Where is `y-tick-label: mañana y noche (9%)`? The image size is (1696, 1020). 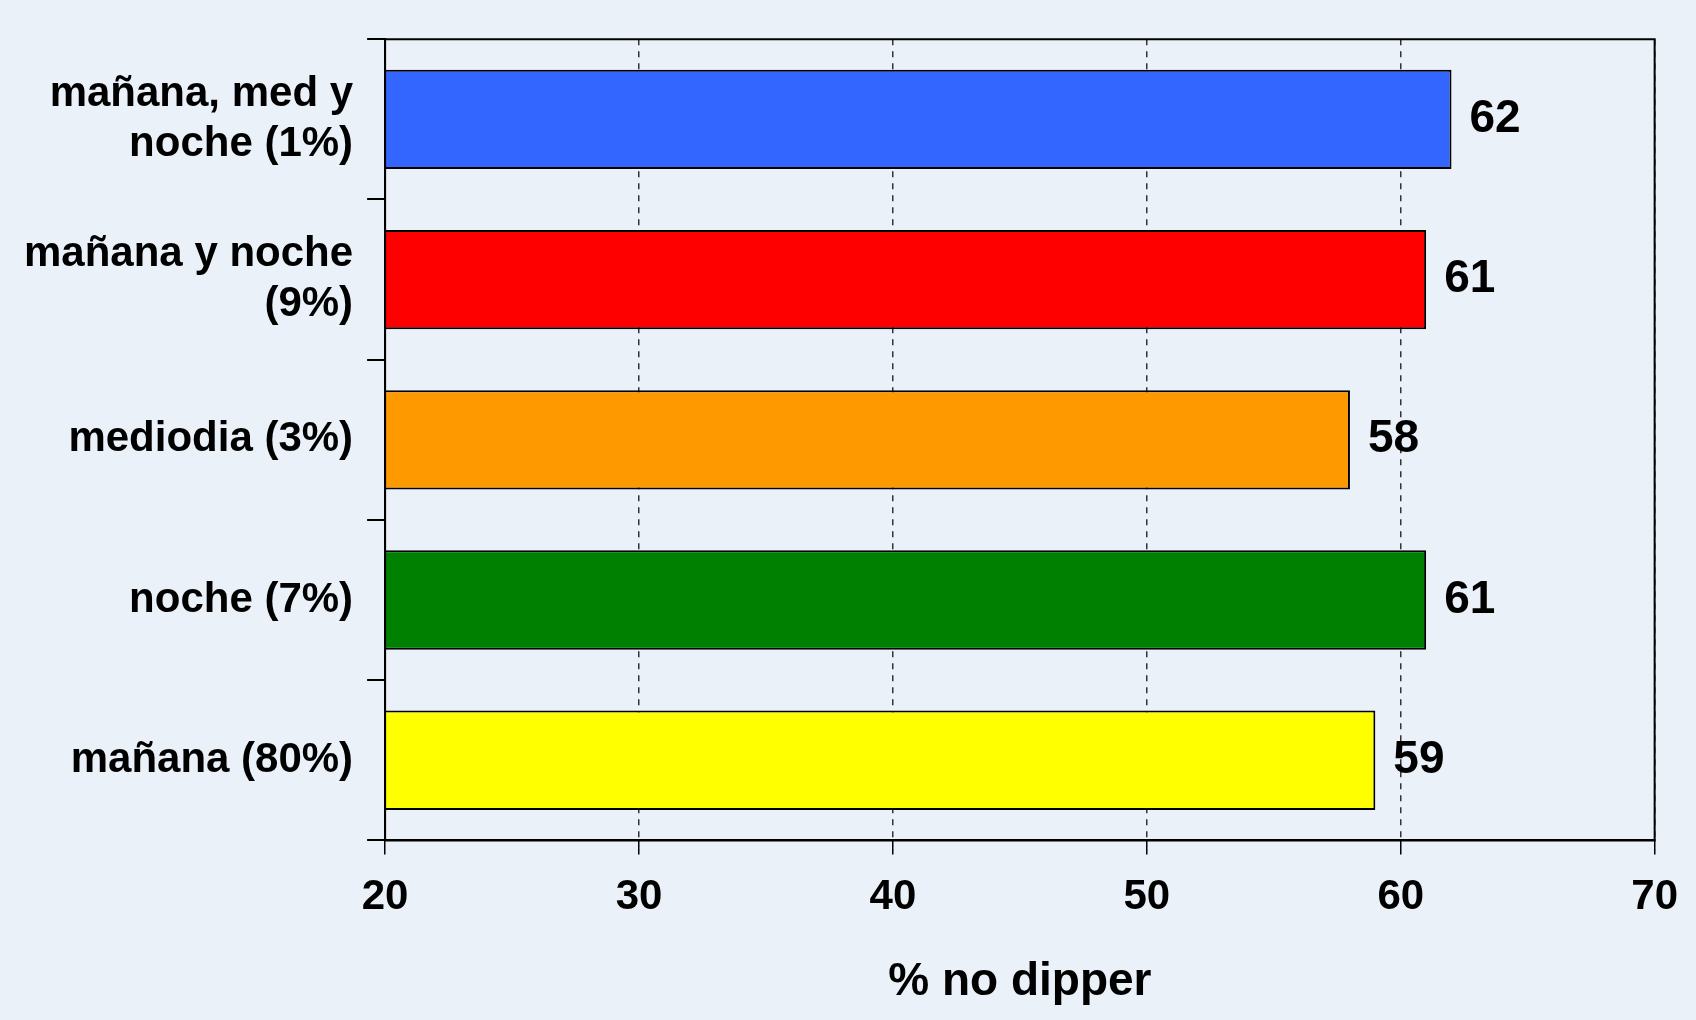
y-tick-label: mañana y noche (9%) is located at coordinates (189, 276).